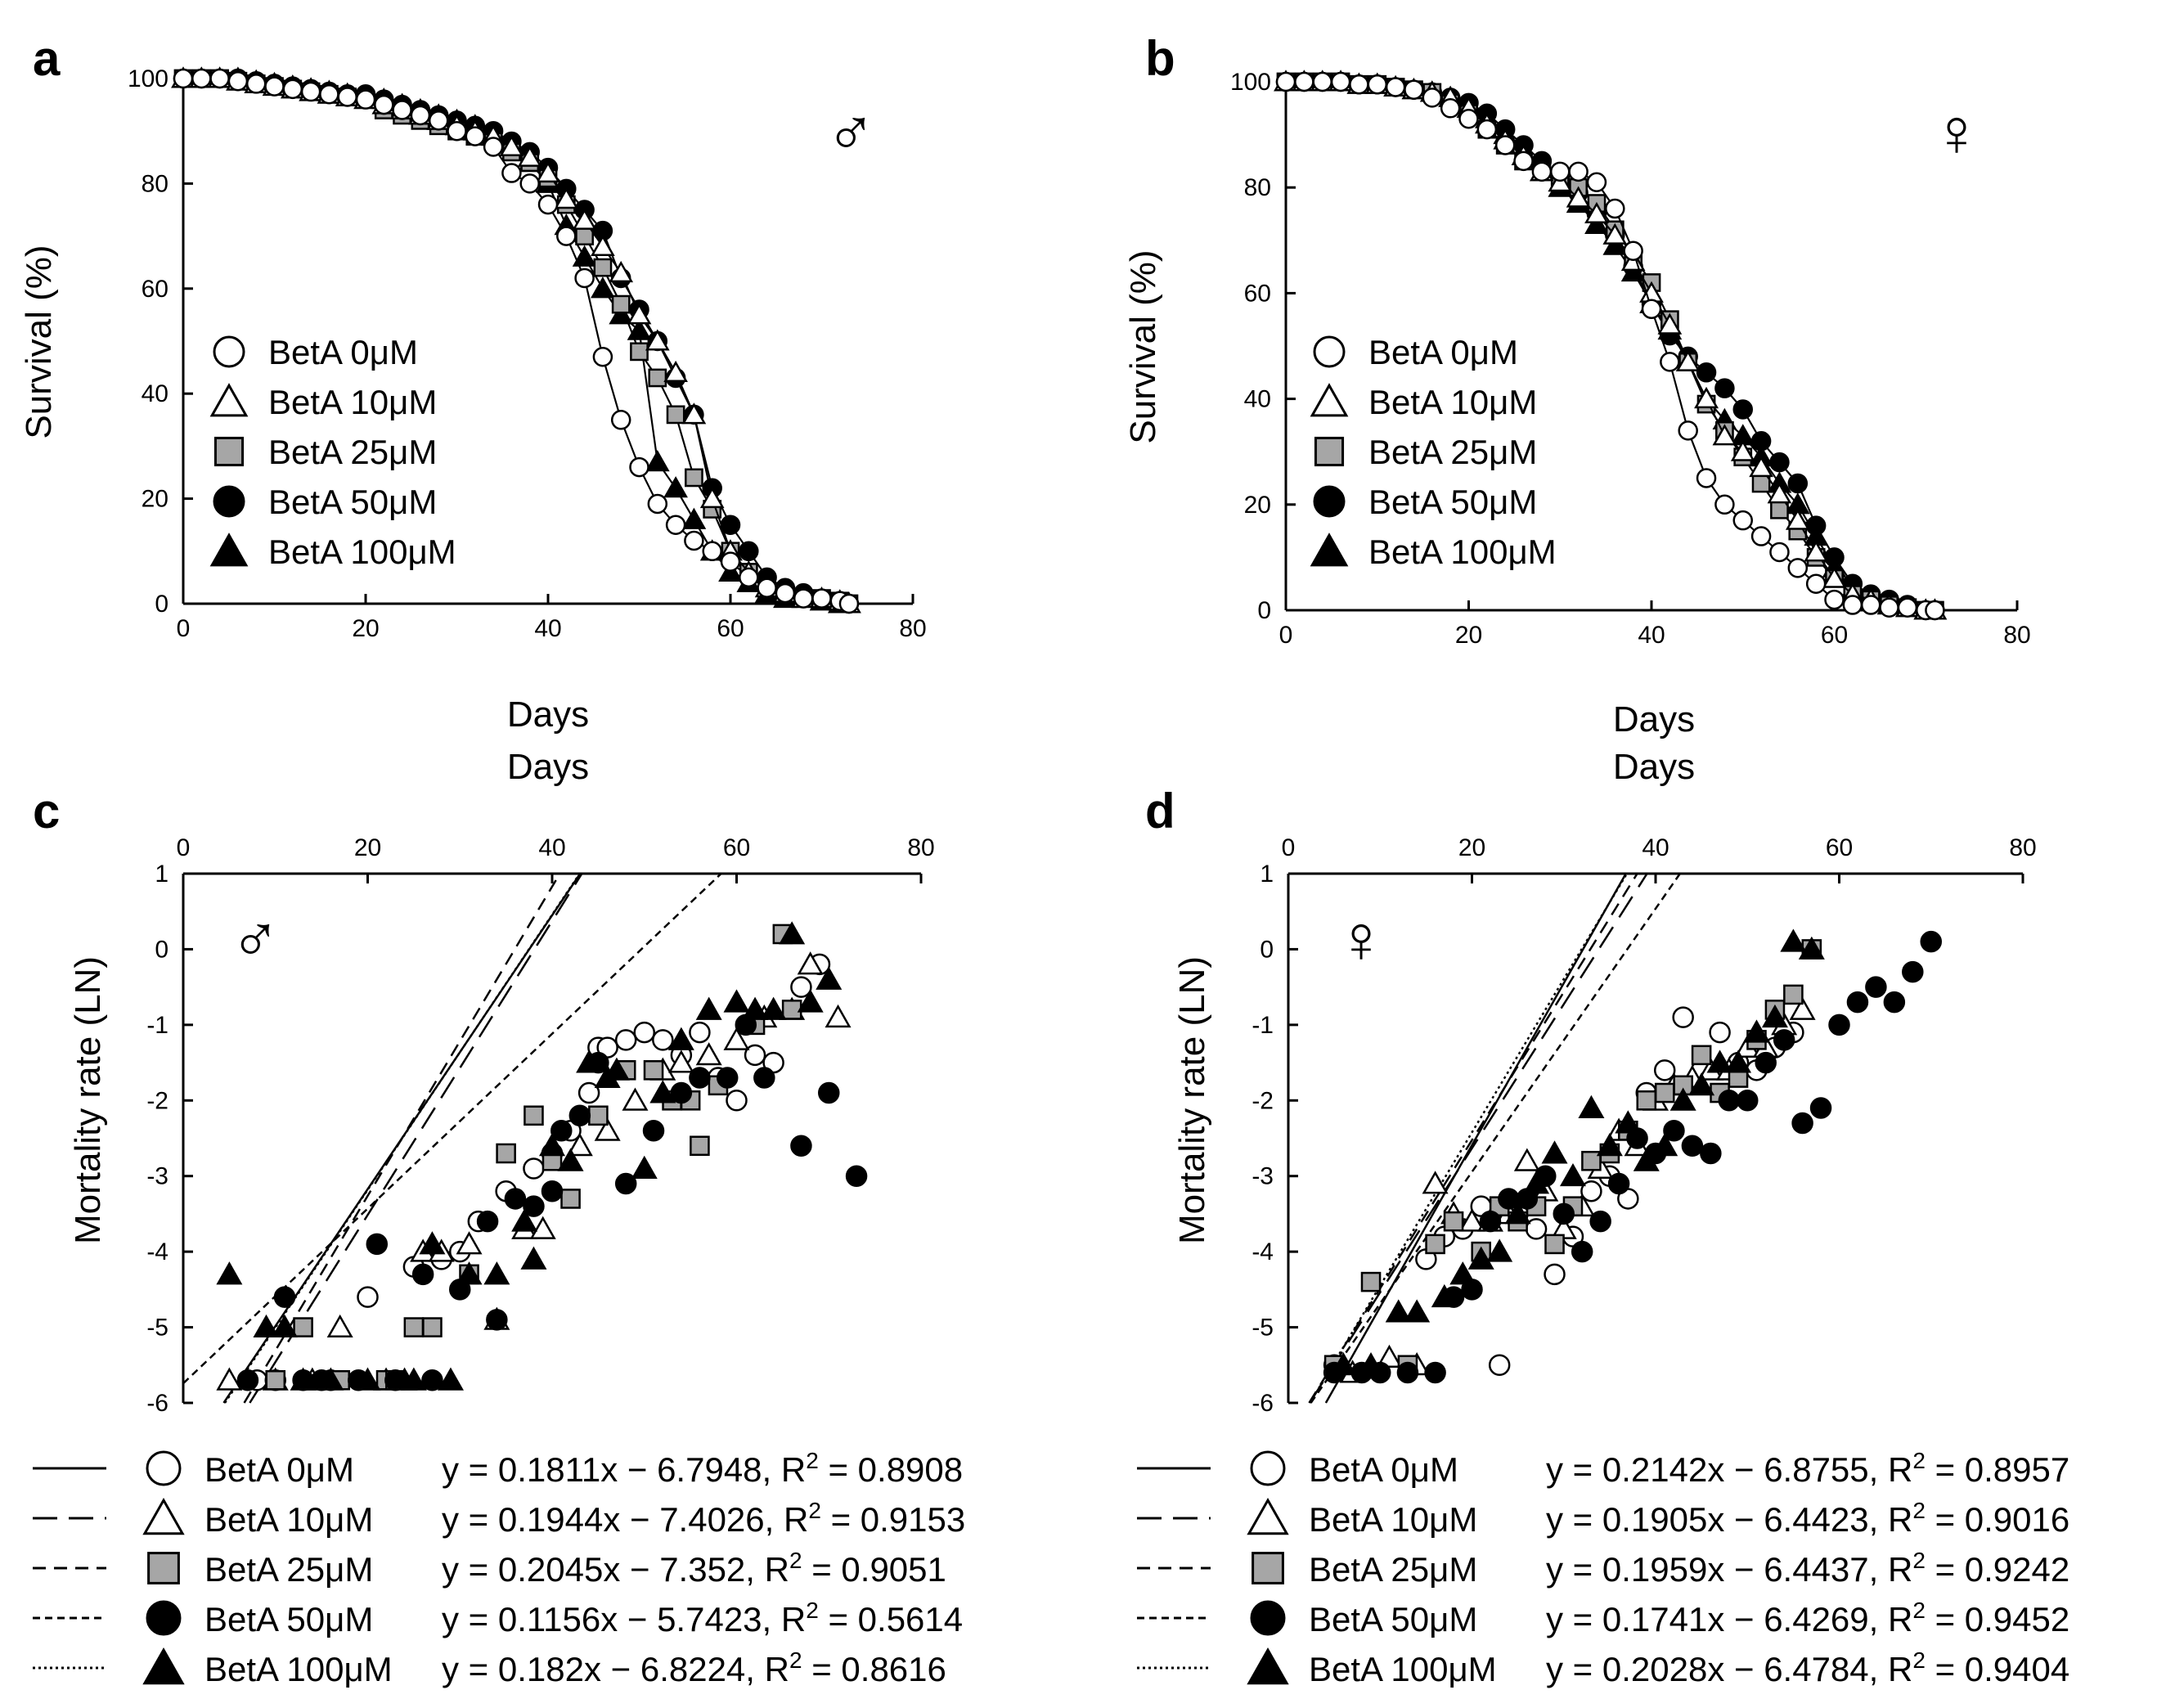  Describe the element at coordinates (1443, 352) in the screenshot. I see `legend-label: BetA 0μM` at that location.